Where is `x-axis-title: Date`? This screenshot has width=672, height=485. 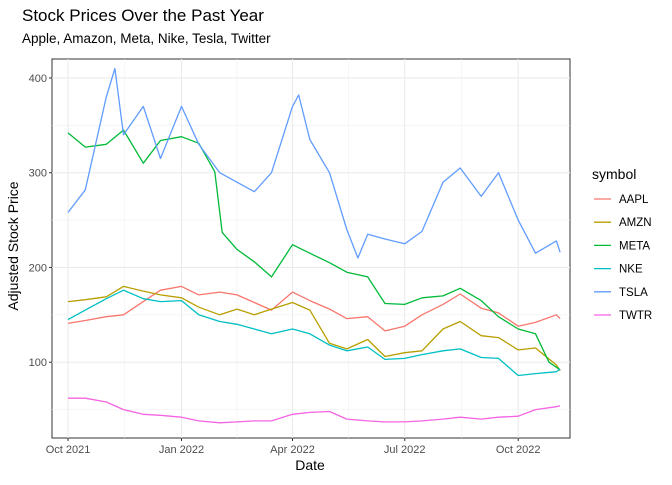
x-axis-title: Date is located at coordinates (310, 465).